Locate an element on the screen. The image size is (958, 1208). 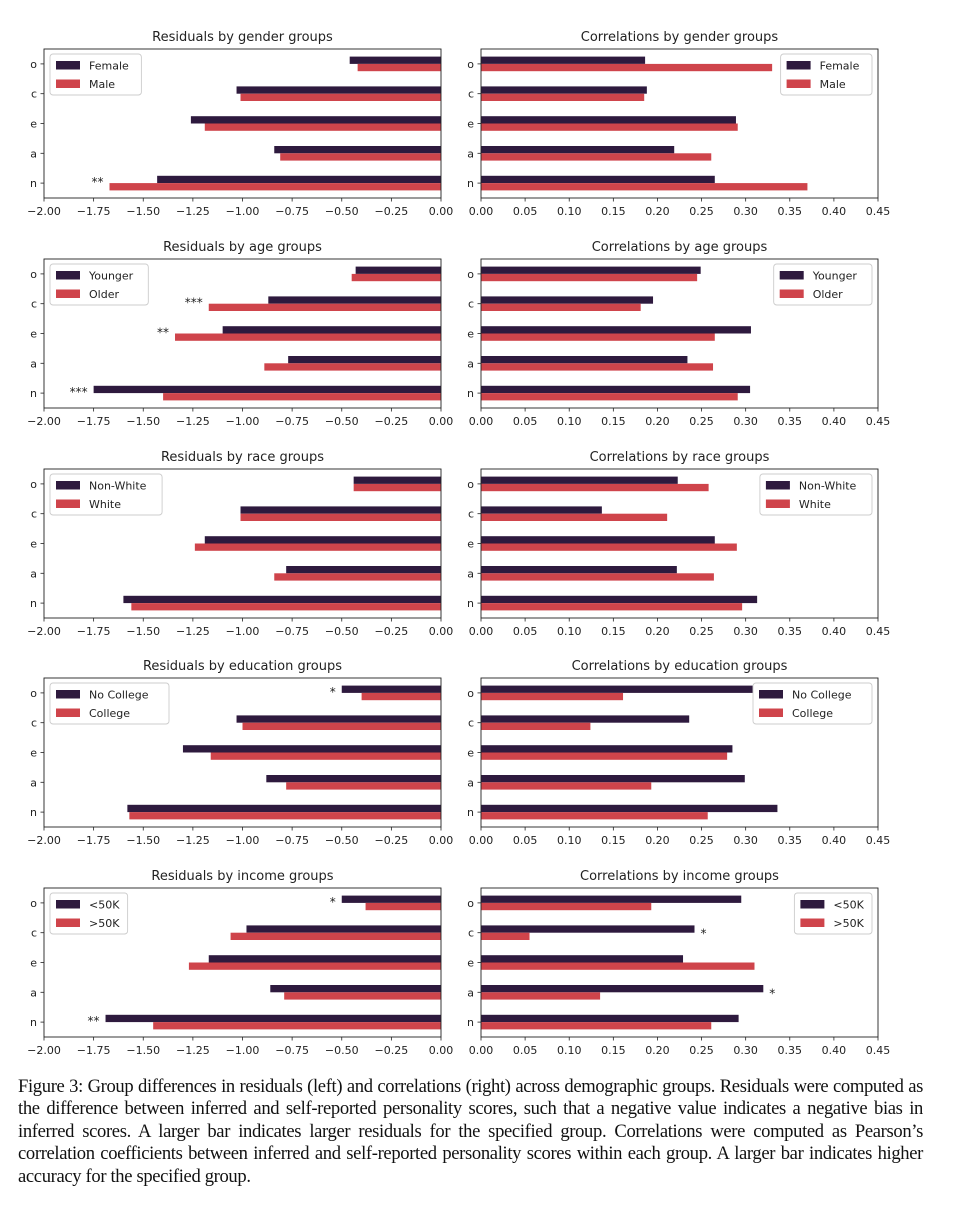
legend-label: <50K is located at coordinates (848, 905).